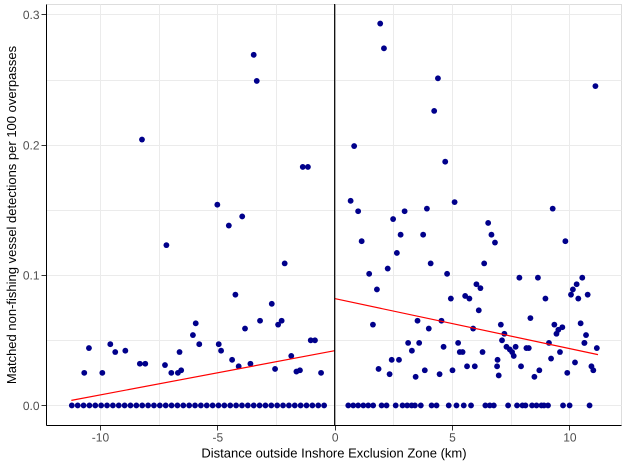 The image size is (624, 465). What do you see at coordinates (31, 275) in the screenshot?
I see `y-tick-label: 0.1` at bounding box center [31, 275].